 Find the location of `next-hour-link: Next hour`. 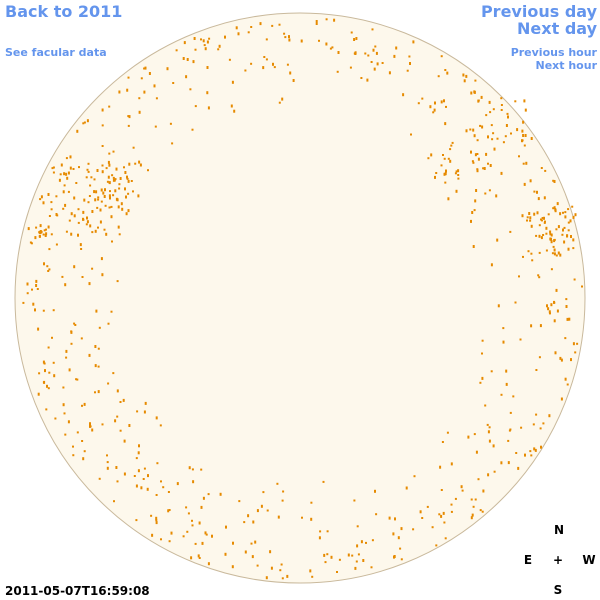

next-hour-link: Next hour is located at coordinates (567, 65).